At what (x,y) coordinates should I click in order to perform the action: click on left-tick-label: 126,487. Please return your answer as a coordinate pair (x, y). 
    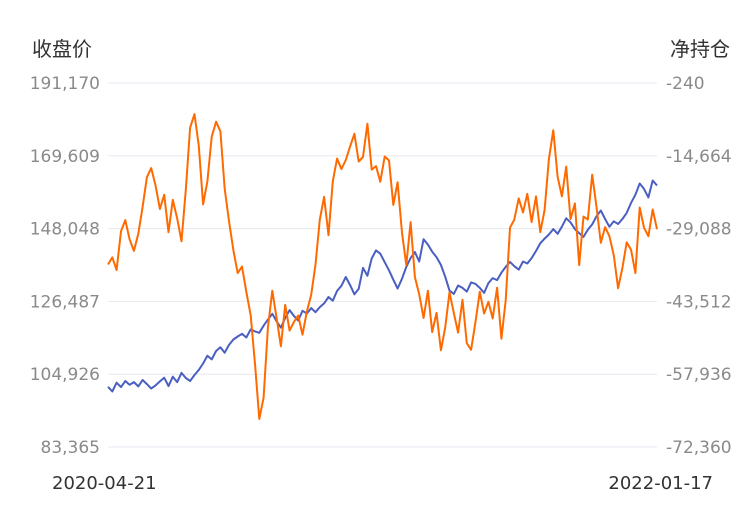
    Looking at the image, I should click on (65, 302).